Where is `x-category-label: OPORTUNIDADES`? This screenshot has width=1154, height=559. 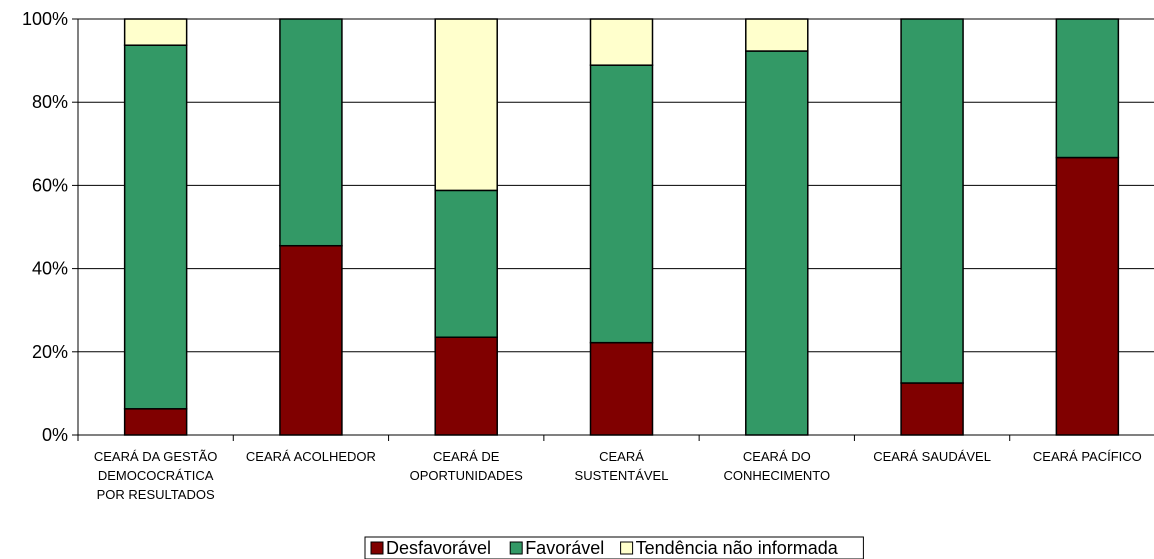 x-category-label: OPORTUNIDADES is located at coordinates (466, 475).